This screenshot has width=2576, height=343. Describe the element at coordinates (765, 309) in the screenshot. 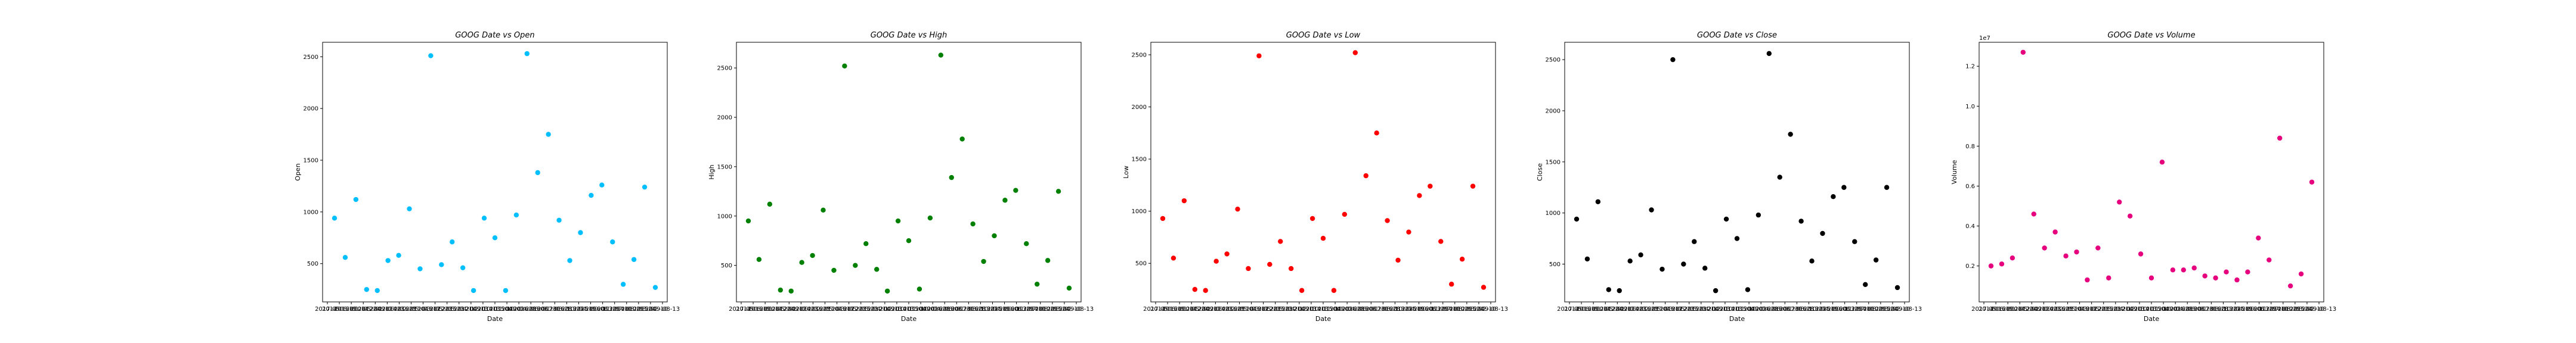

I see `x-tick-label: 2016-01-14` at that location.